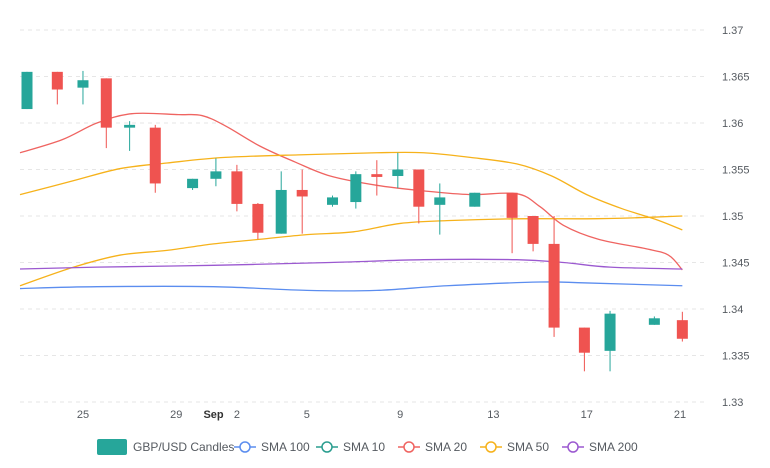 Image resolution: width=770 pixels, height=468 pixels. What do you see at coordinates (732, 403) in the screenshot?
I see `y-tick-label: 1.33` at bounding box center [732, 403].